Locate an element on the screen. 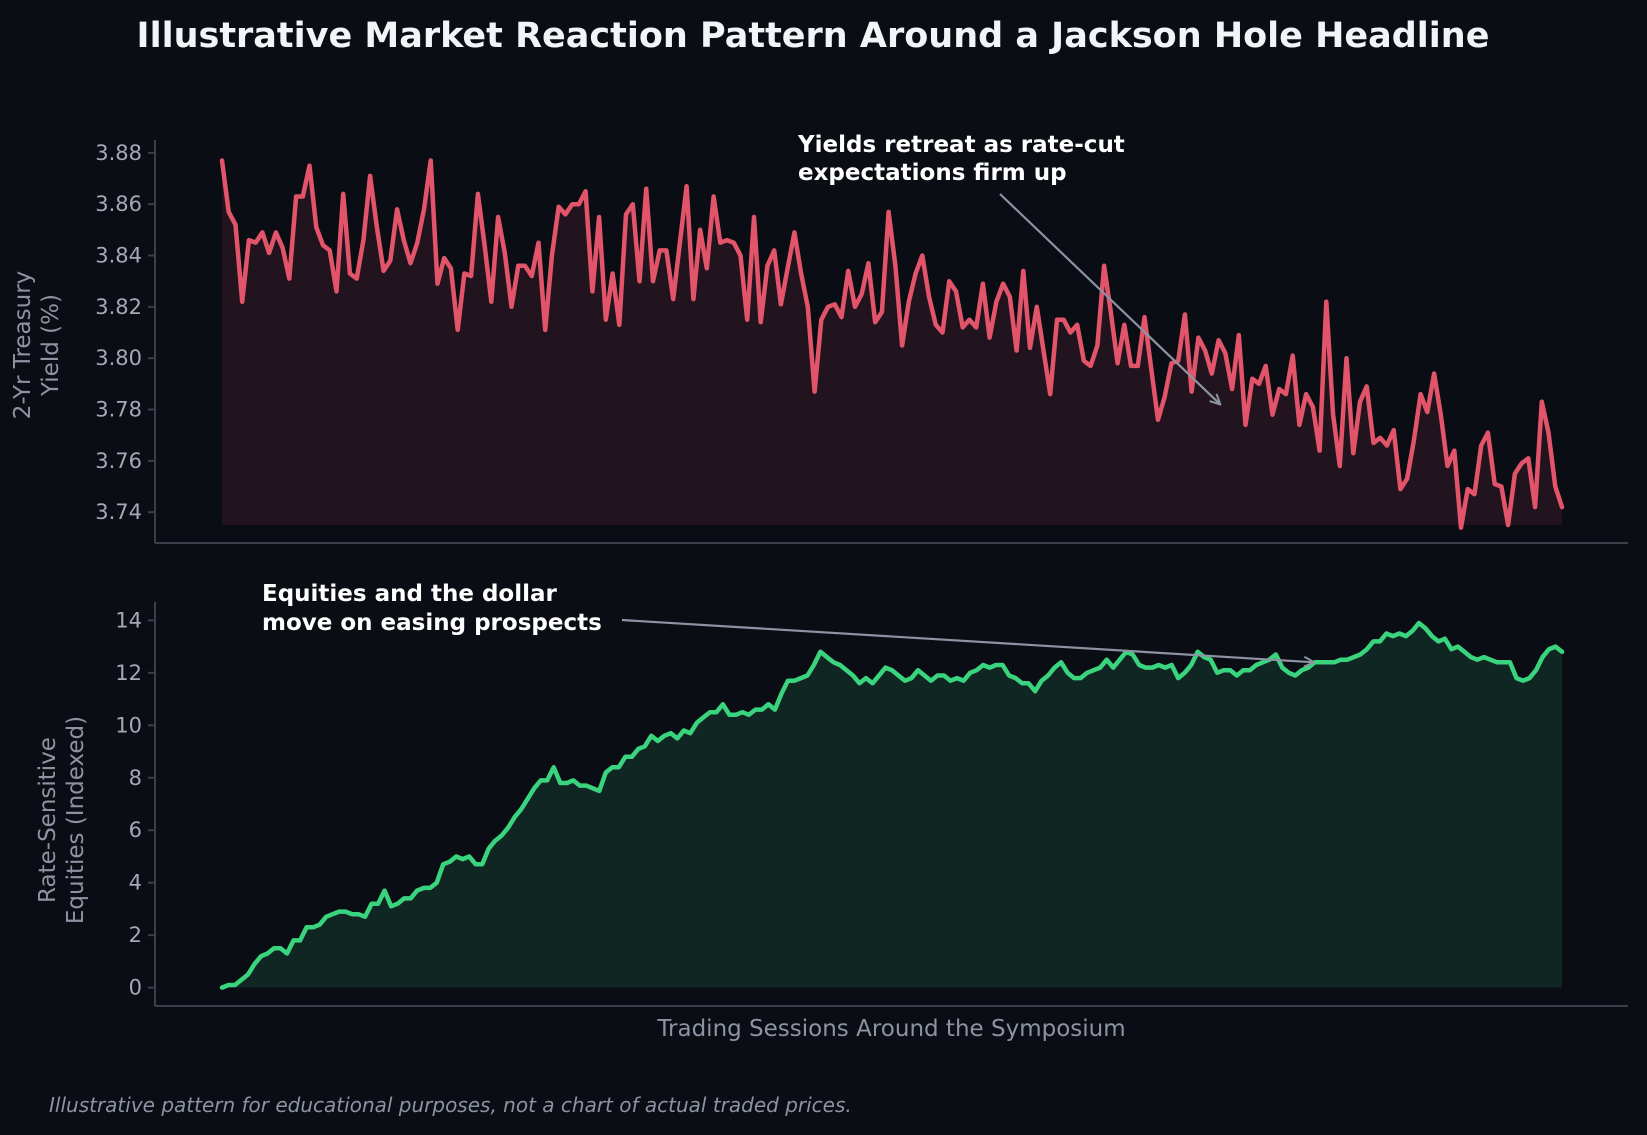  y-tick-label: 3.74 is located at coordinates (118, 512).